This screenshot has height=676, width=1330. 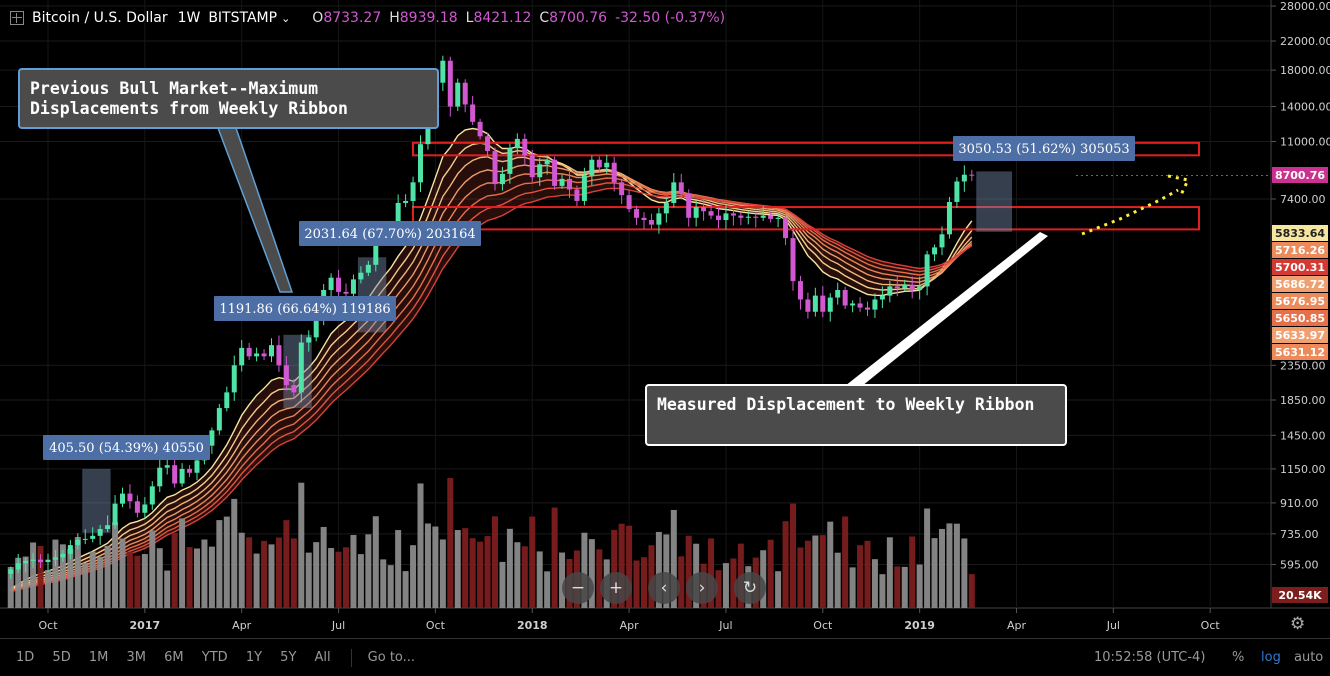 I want to click on displacement-callout: Measured Displacement to Weekly Ribbon, so click(x=856, y=415).